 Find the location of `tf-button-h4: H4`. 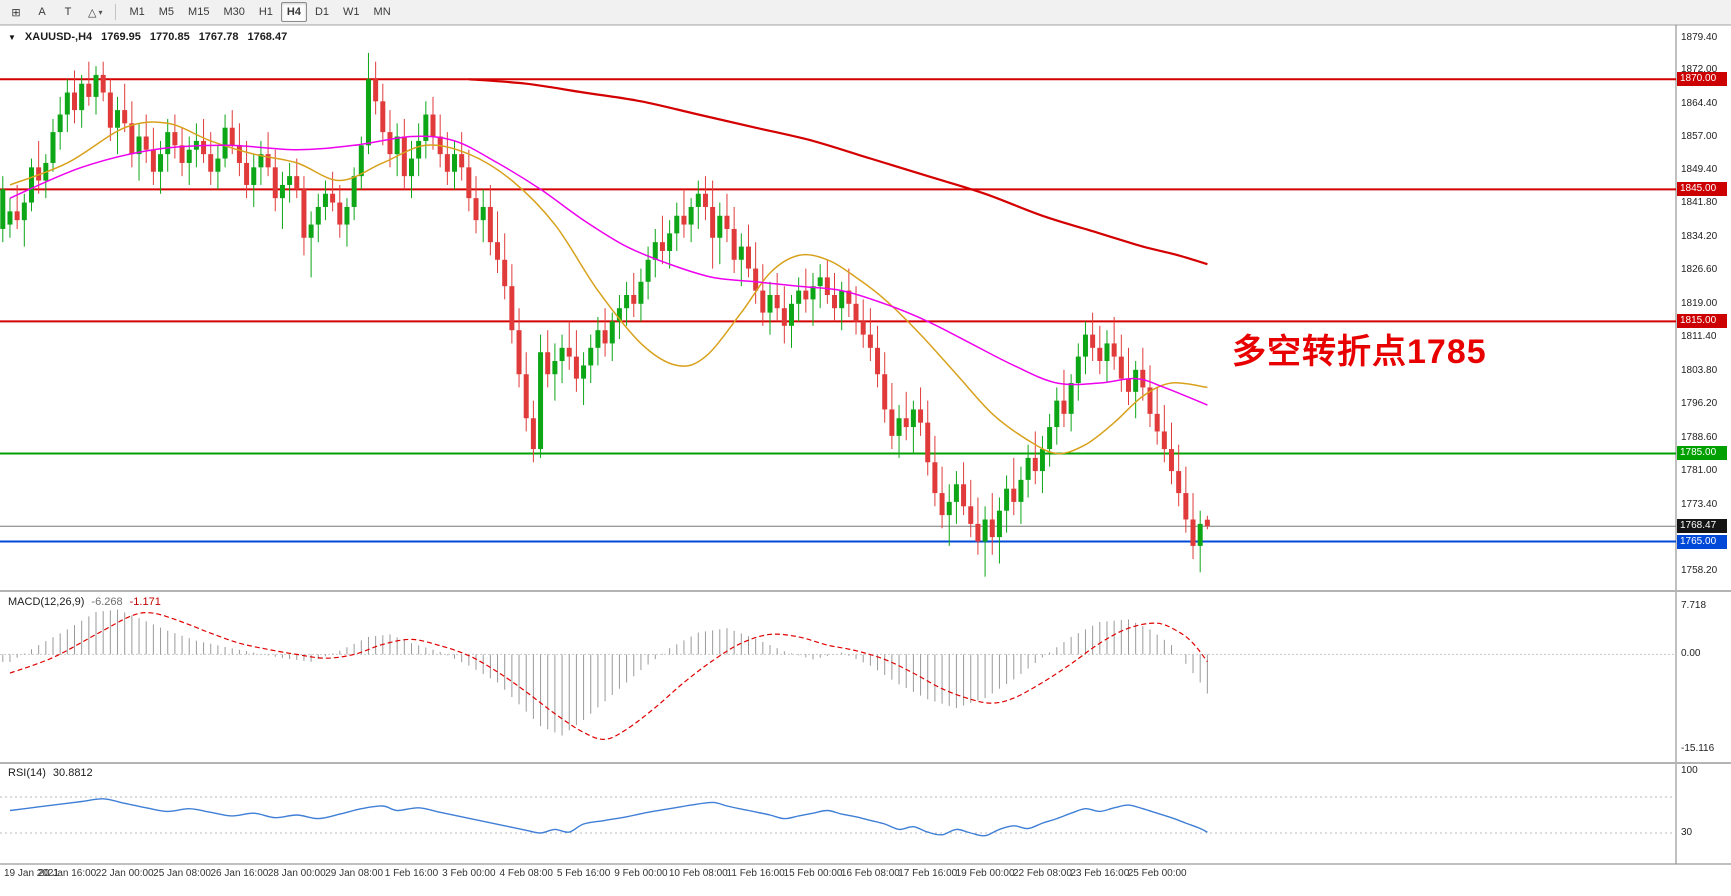

tf-button-h4: H4 is located at coordinates (293, 12).